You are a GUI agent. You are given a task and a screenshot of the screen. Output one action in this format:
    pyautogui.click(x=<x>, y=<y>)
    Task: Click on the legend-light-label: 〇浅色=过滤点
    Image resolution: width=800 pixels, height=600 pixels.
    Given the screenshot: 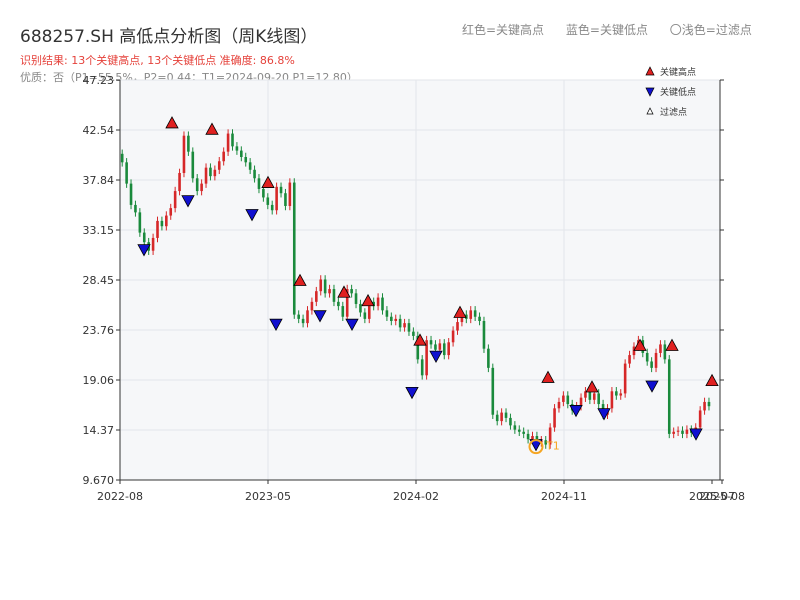 What is the action you would take?
    pyautogui.click(x=710, y=30)
    